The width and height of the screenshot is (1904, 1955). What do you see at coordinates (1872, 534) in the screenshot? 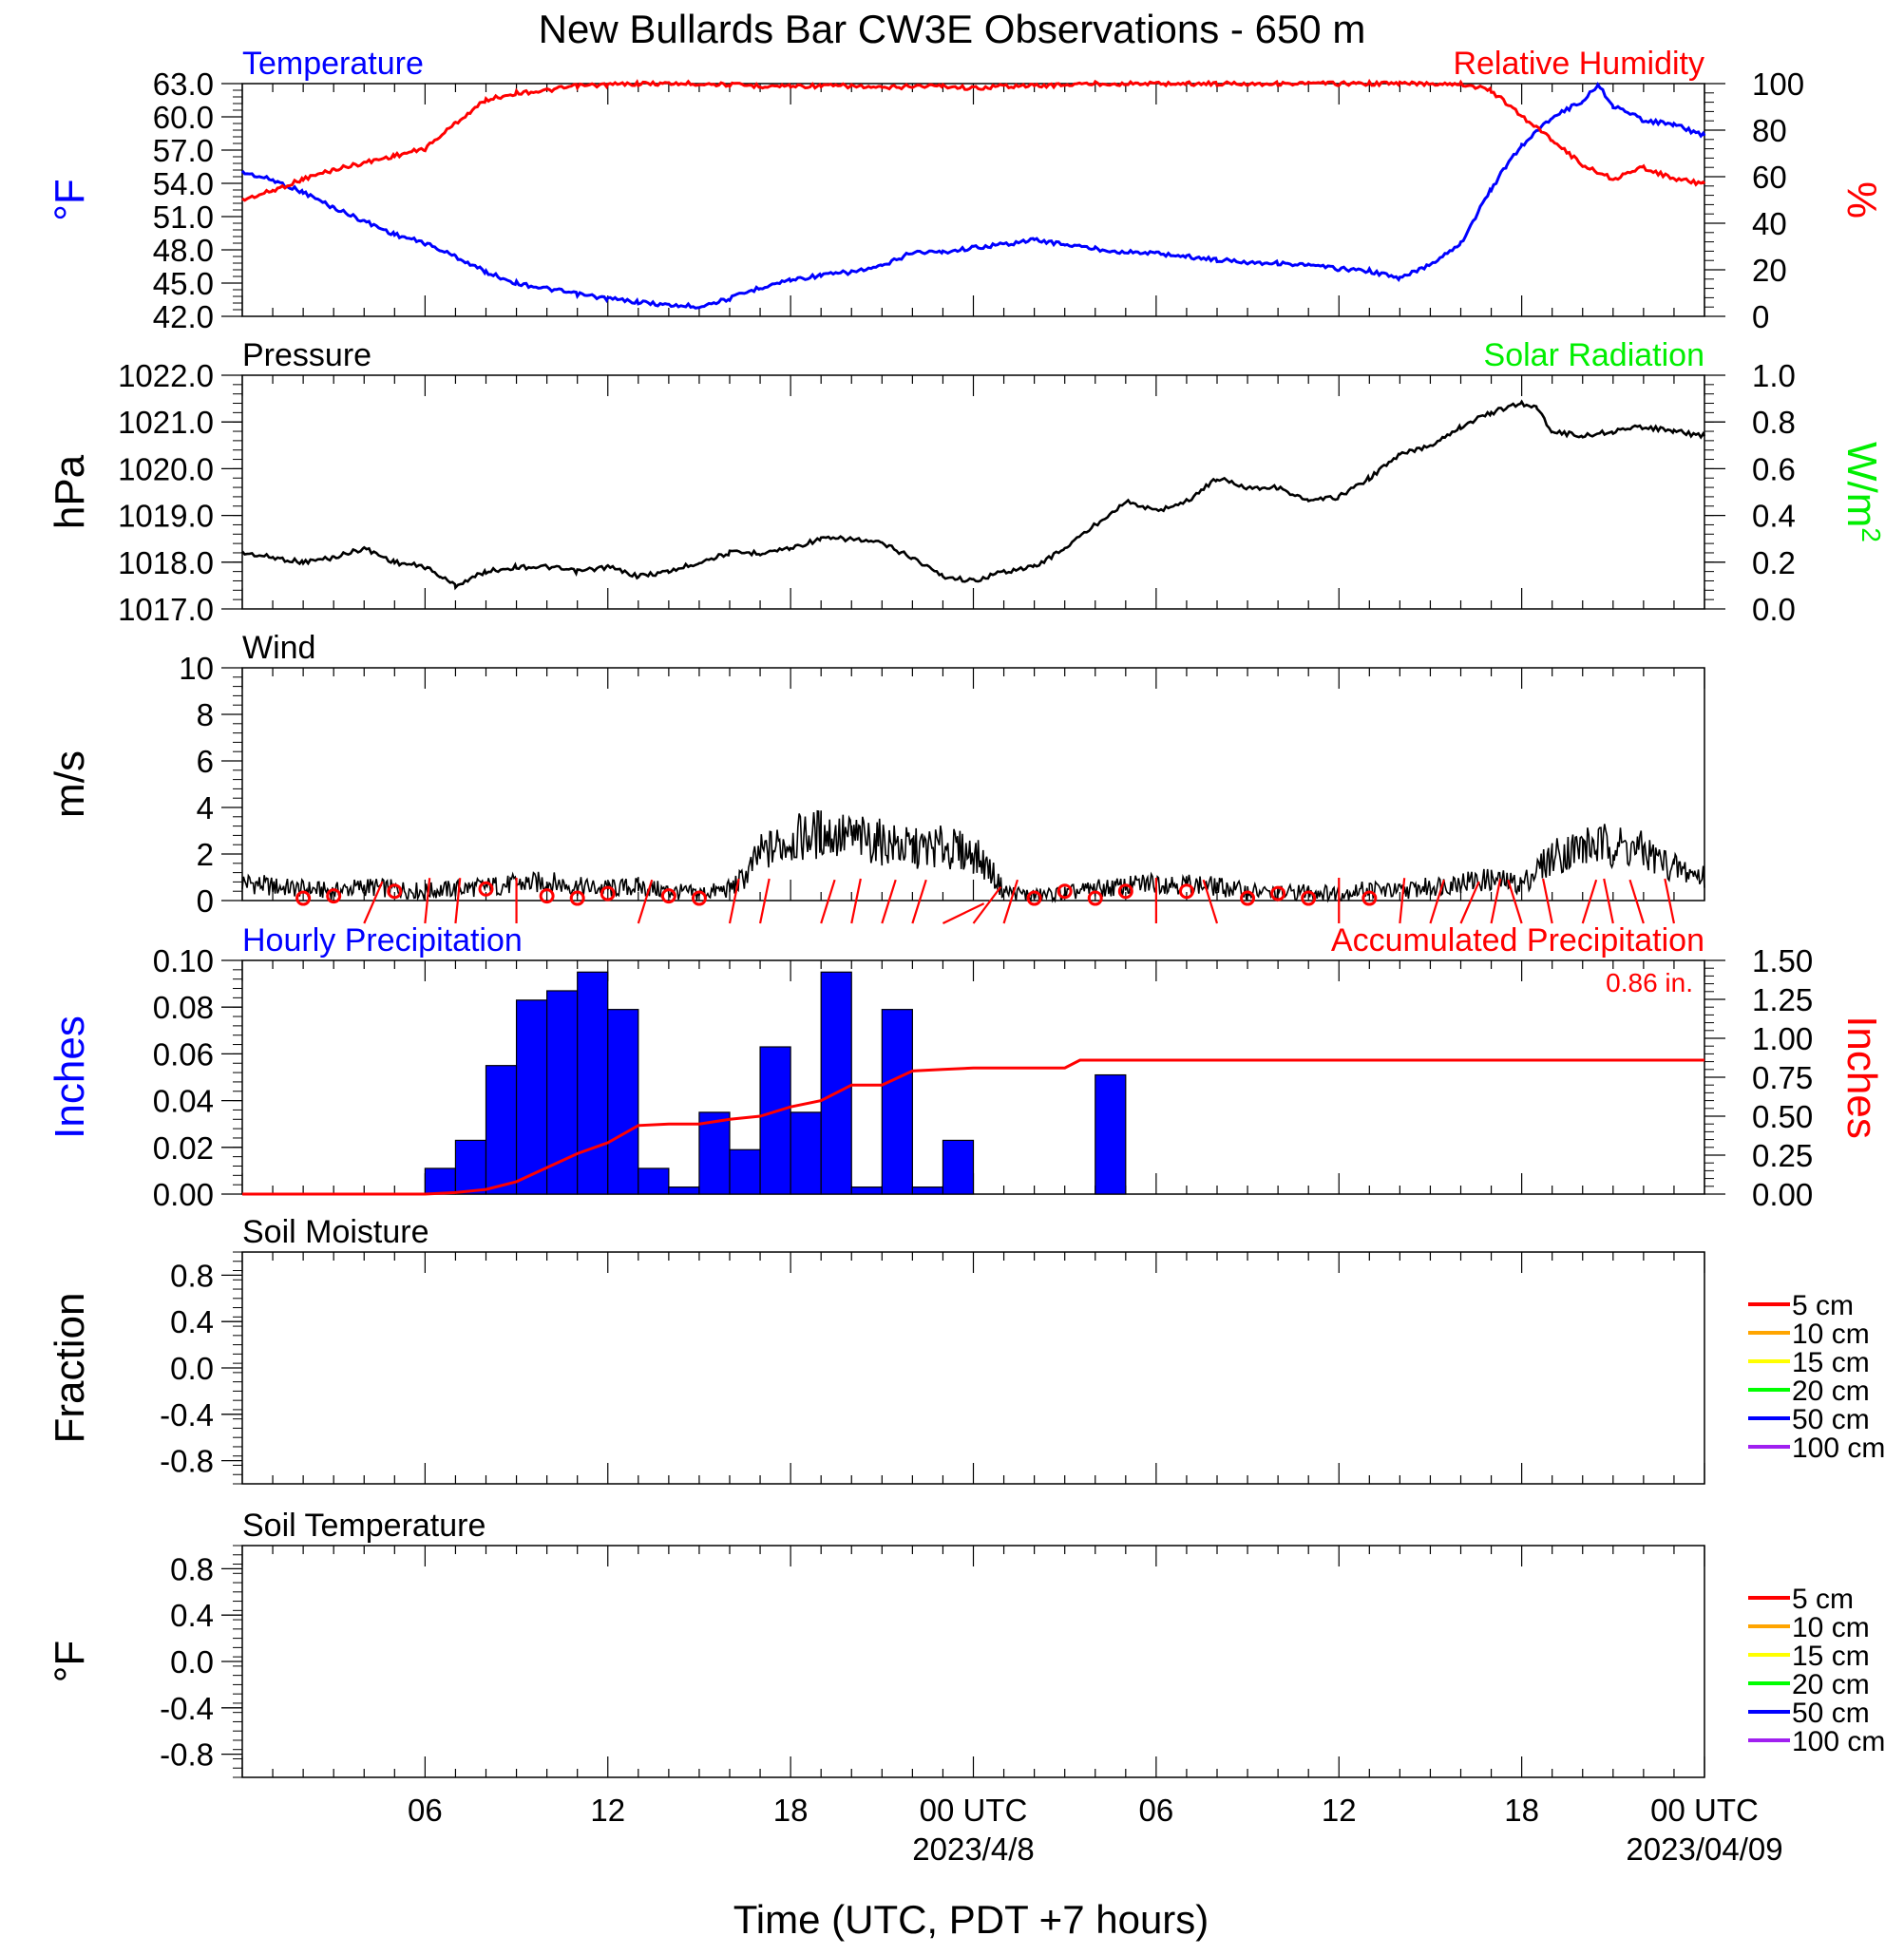
I see `right-axis-label-superscript: 2` at bounding box center [1872, 534].